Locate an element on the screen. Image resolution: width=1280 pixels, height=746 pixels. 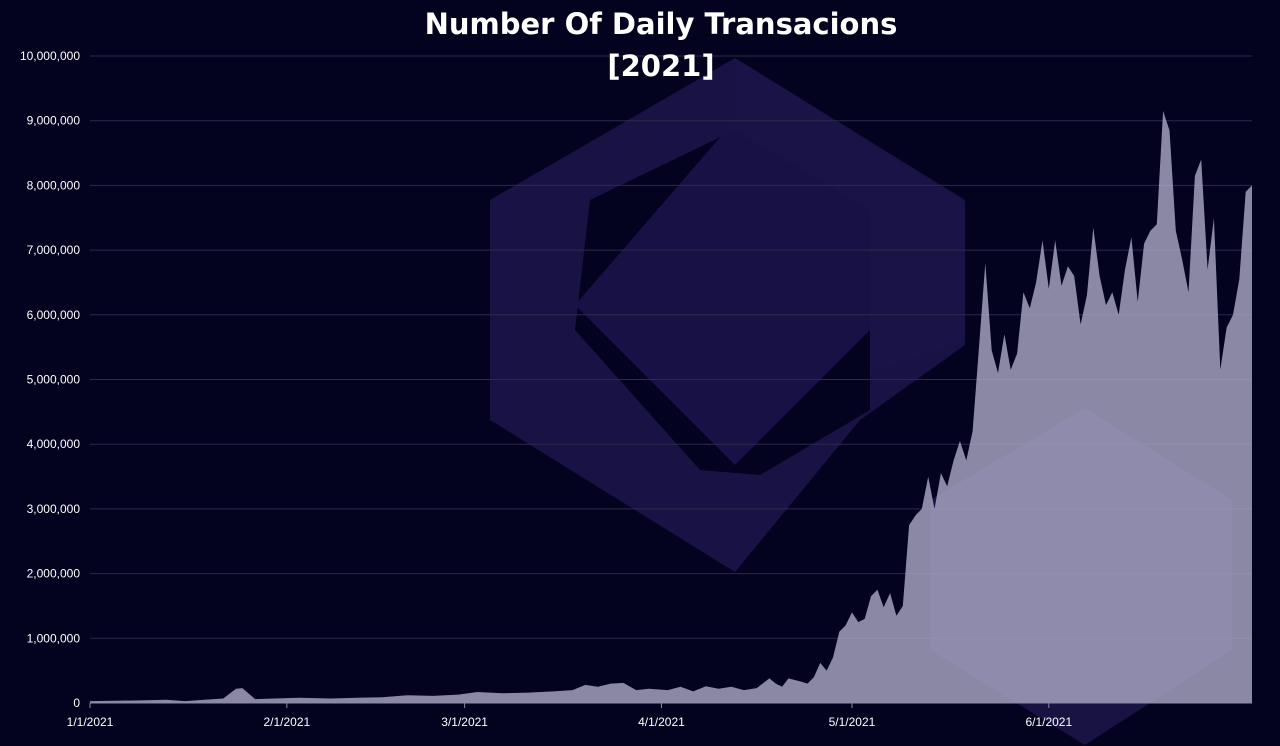
chart-subtitle: [2021] is located at coordinates (660, 66).